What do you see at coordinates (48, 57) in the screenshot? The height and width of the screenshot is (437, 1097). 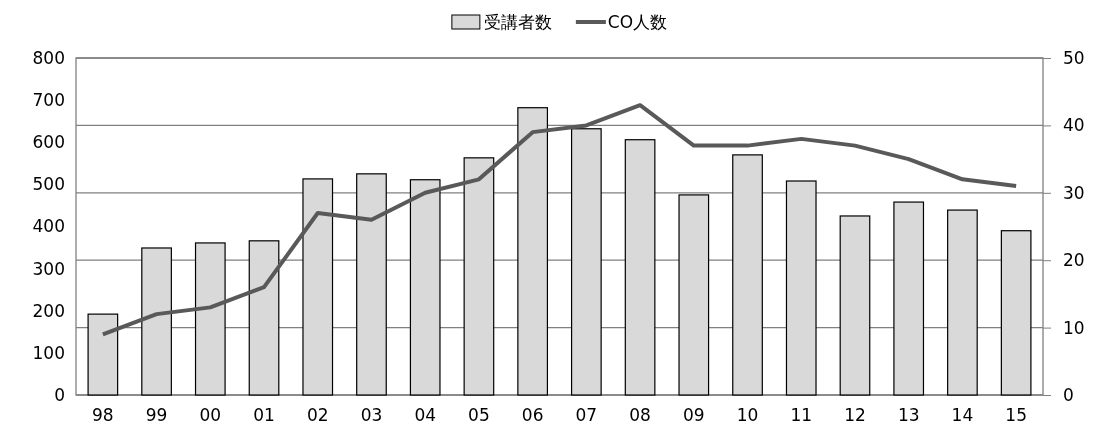 I see `y-tick-label: 800` at bounding box center [48, 57].